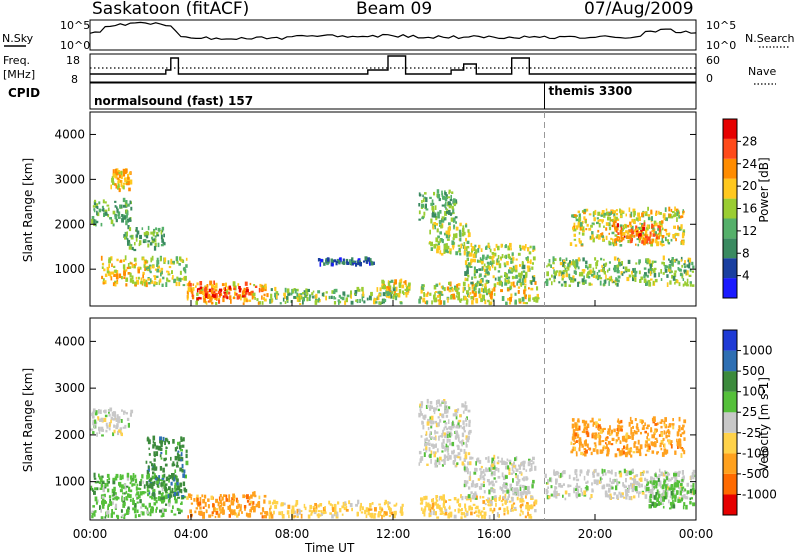  I want to click on power-y-label: Slant Range [km], so click(28, 210).